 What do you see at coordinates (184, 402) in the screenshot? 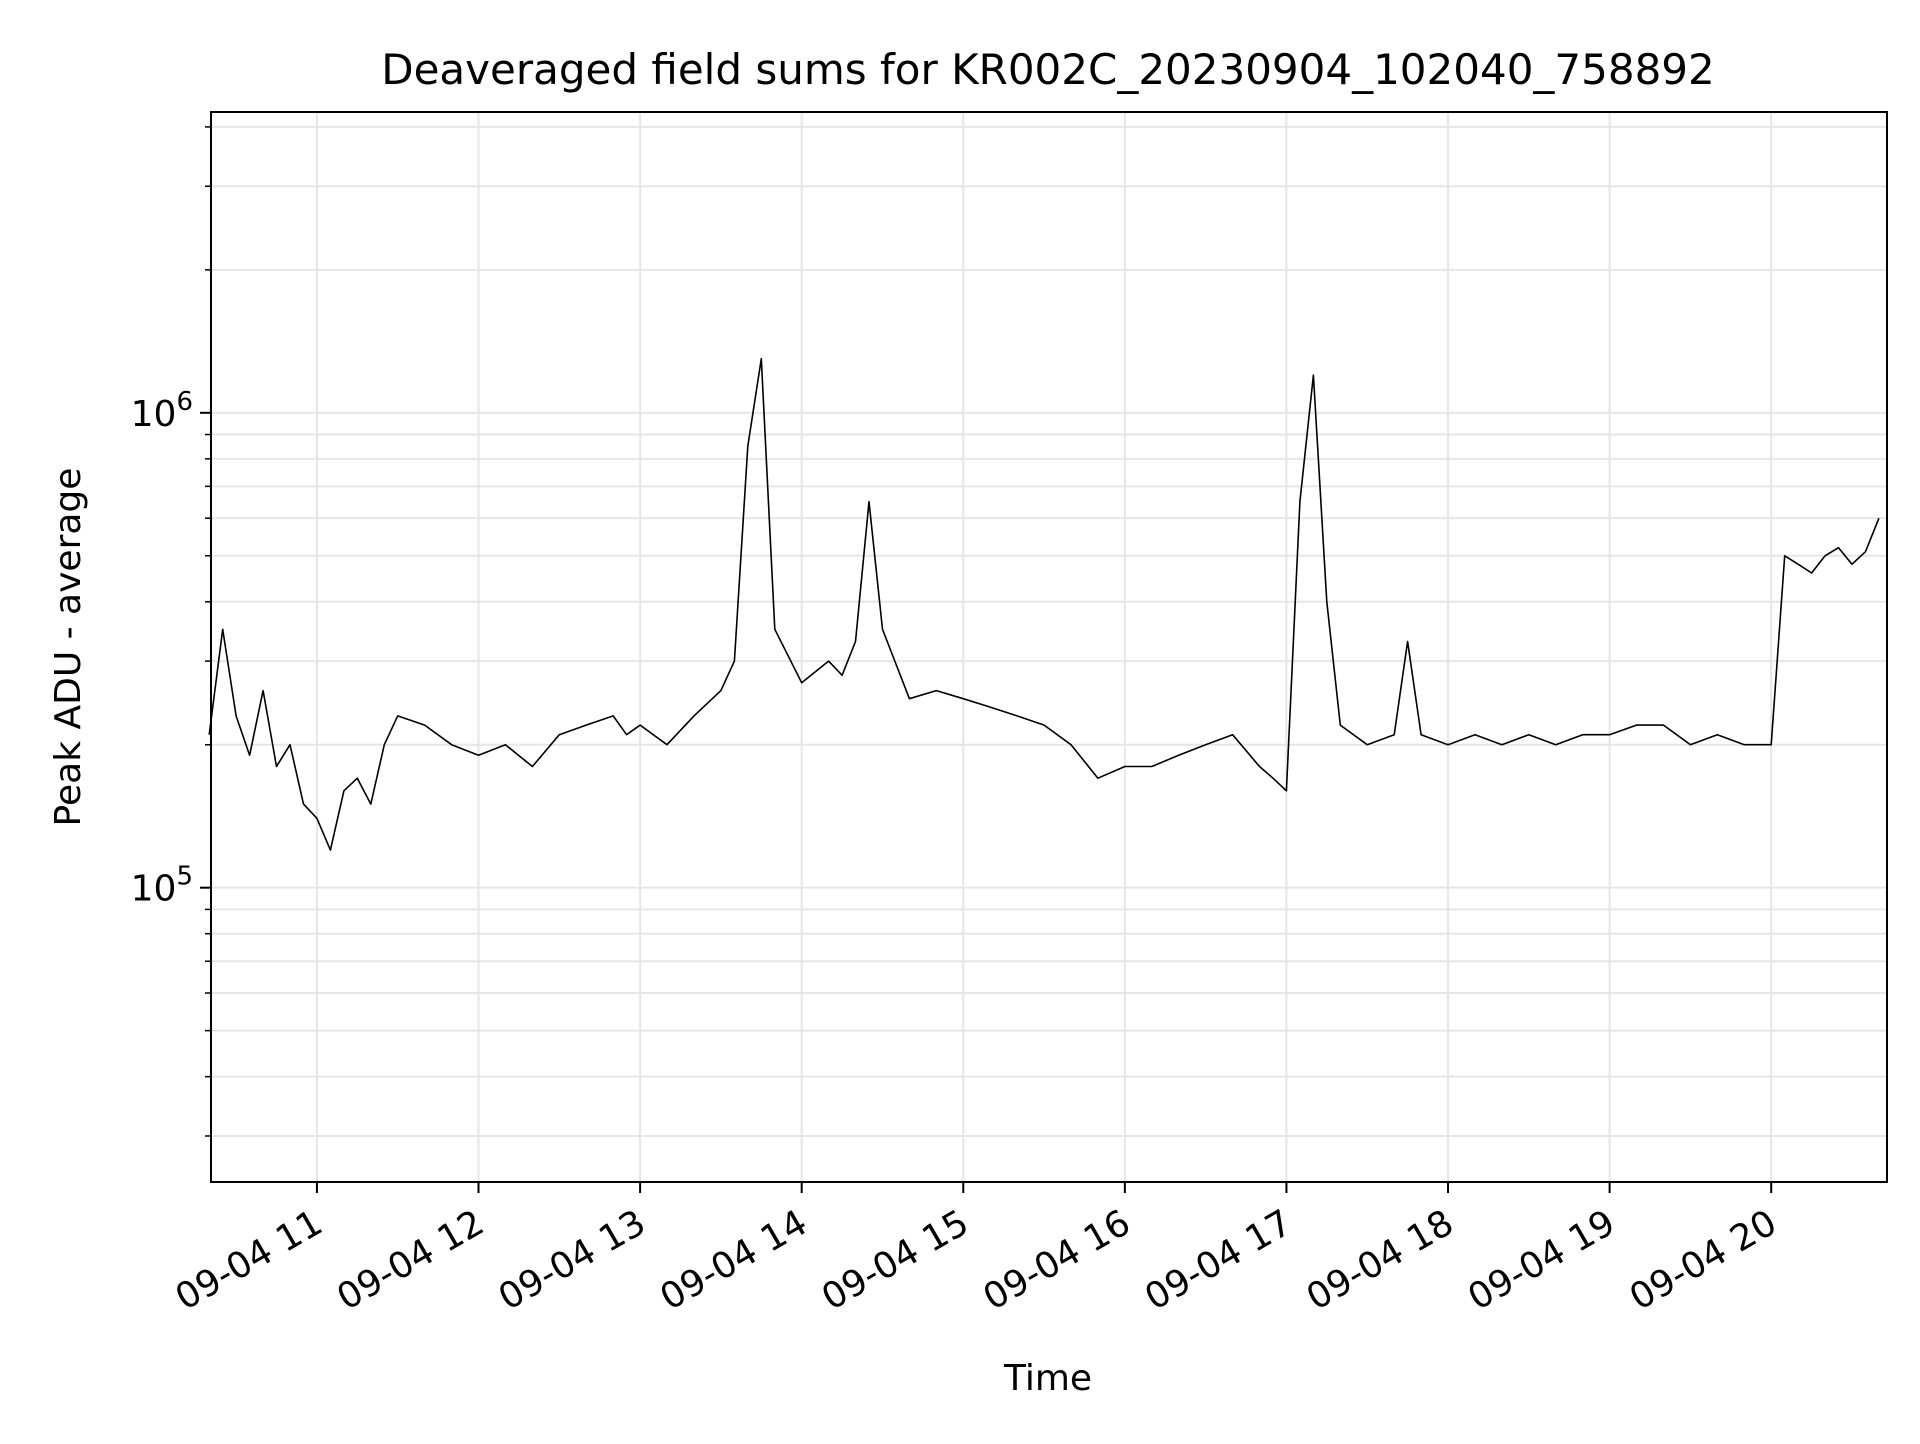
I see `y-tick-exponent: 6` at bounding box center [184, 402].